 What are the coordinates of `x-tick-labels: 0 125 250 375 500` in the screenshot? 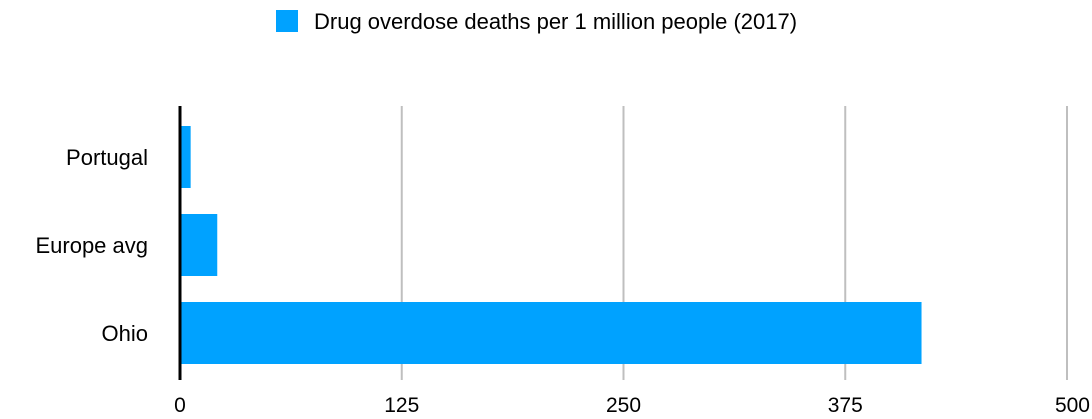 It's located at (632, 405).